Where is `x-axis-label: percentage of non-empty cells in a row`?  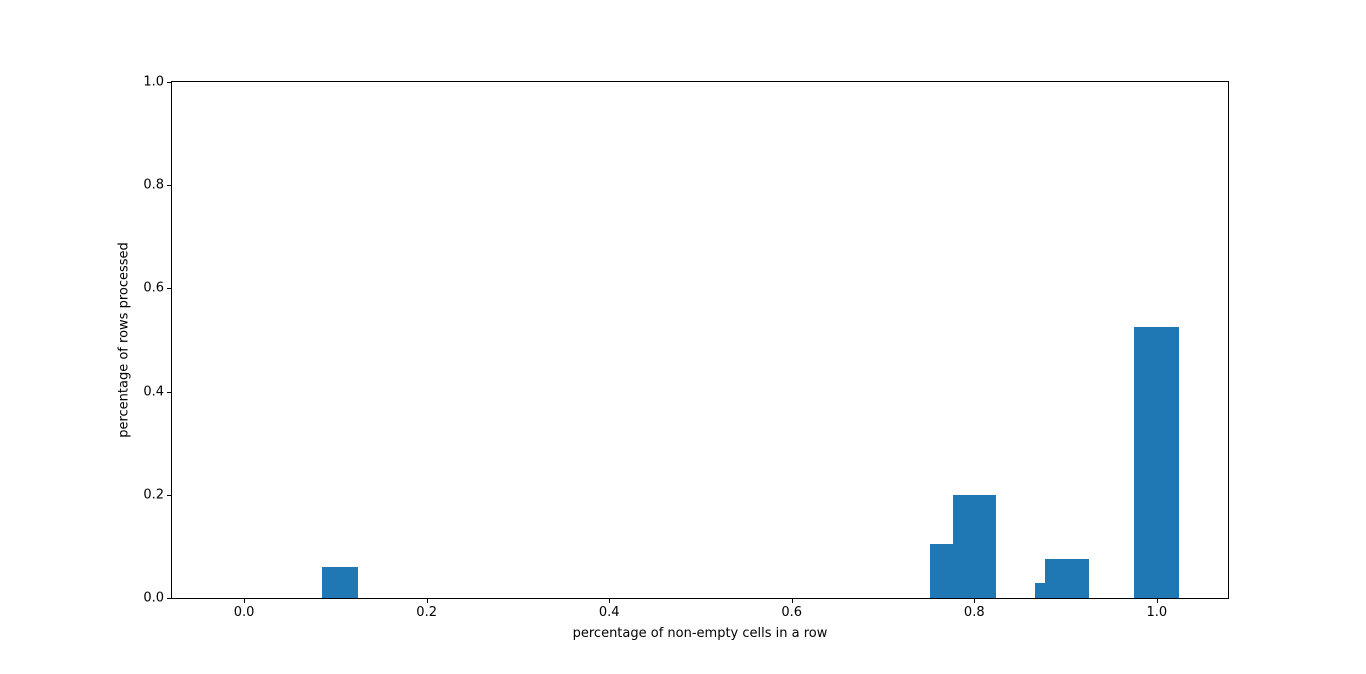 x-axis-label: percentage of non-empty cells in a row is located at coordinates (700, 633).